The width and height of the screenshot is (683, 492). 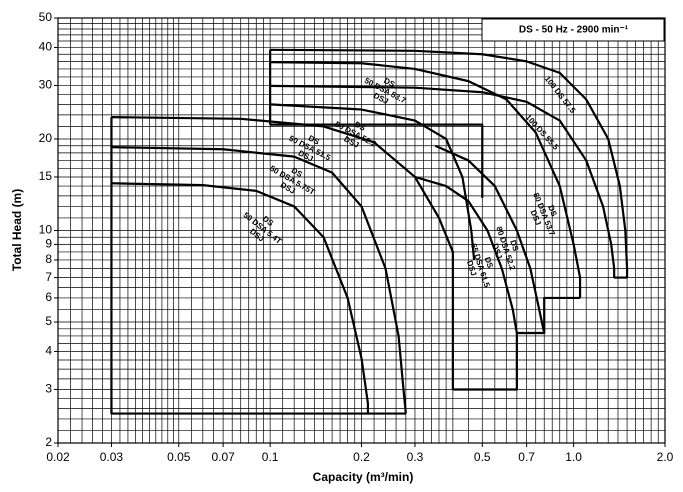 I want to click on x-tick-label: 0.1, so click(x=270, y=457).